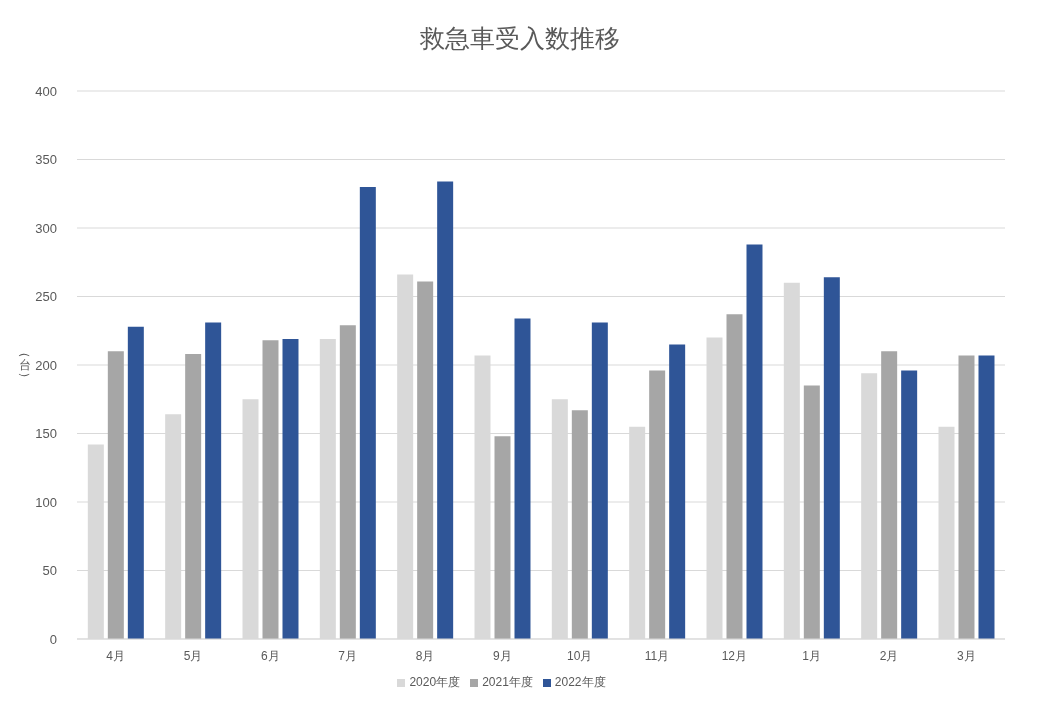 Image resolution: width=1040 pixels, height=720 pixels. I want to click on y-tick-label: 350, so click(46, 160).